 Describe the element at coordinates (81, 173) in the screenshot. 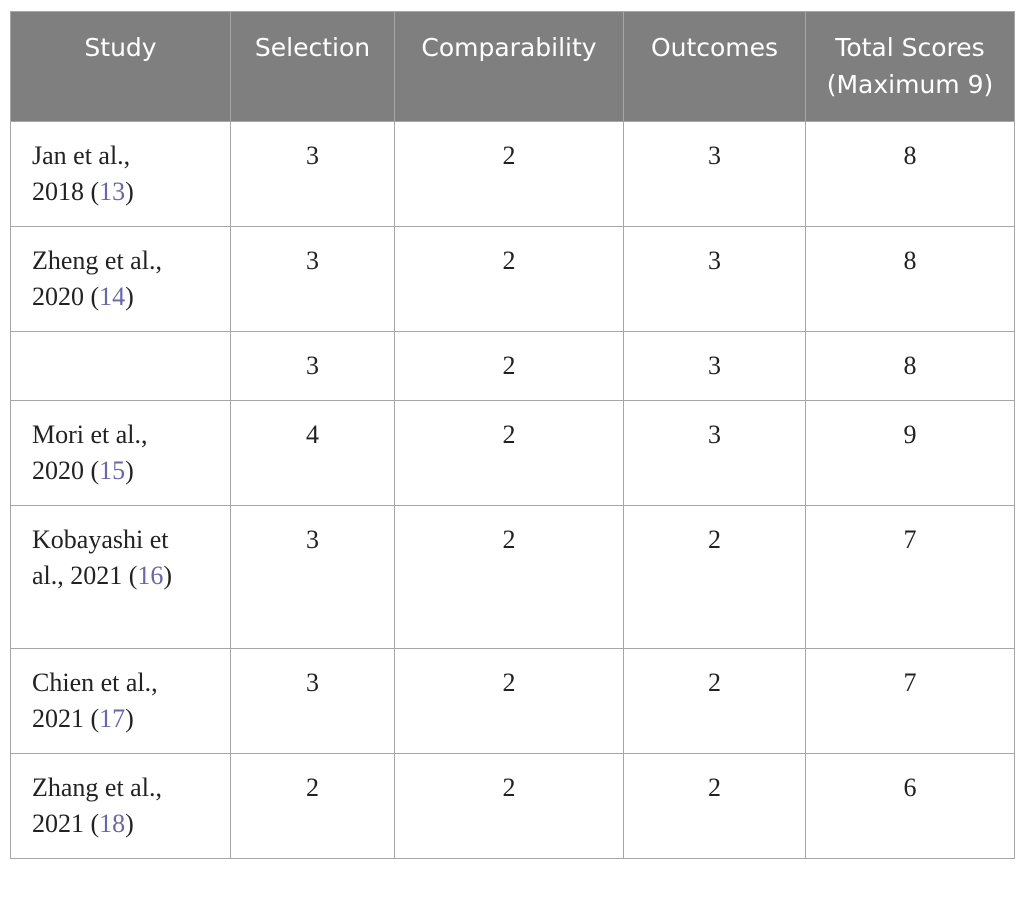

I see `study-name: Jan et al., 2018 (` at that location.